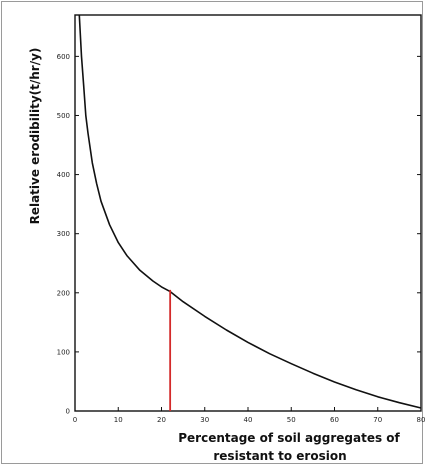  What do you see at coordinates (279, 456) in the screenshot?
I see `x-axis-title-line-2: resistant to erosion` at bounding box center [279, 456].